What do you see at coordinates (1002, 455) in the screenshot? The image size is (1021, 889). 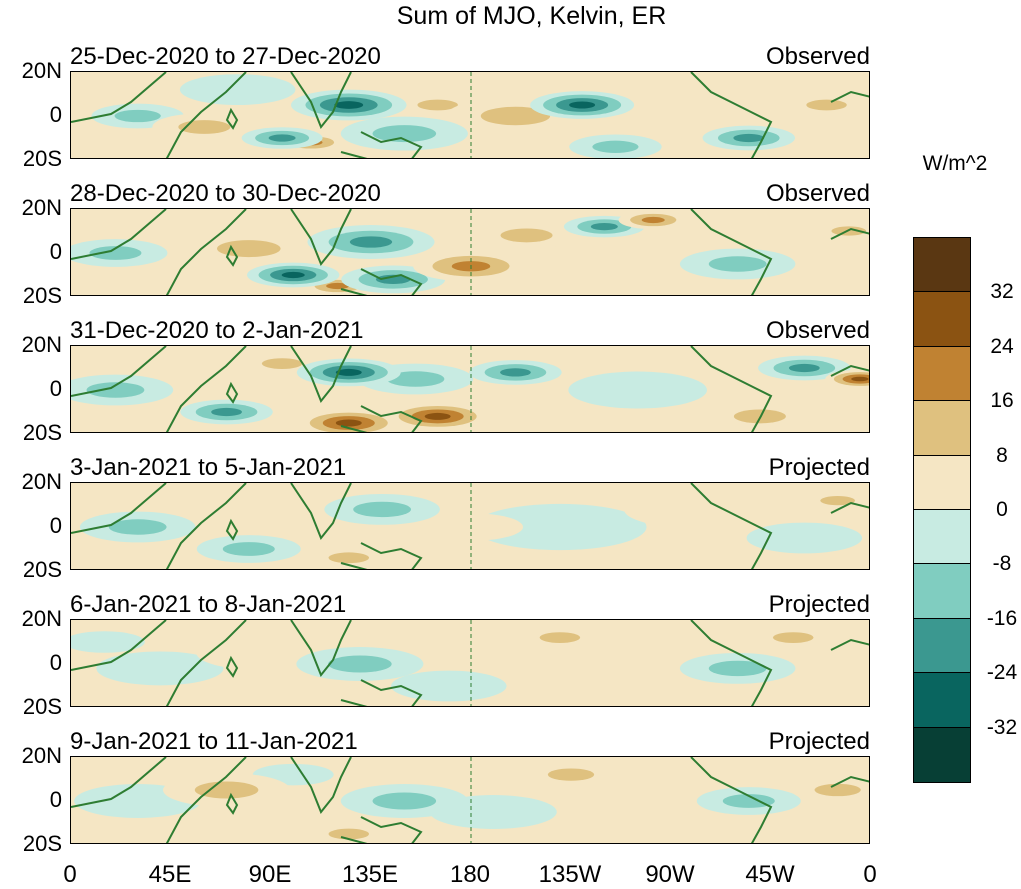 I see `colorbar-tick-label: 8` at bounding box center [1002, 455].